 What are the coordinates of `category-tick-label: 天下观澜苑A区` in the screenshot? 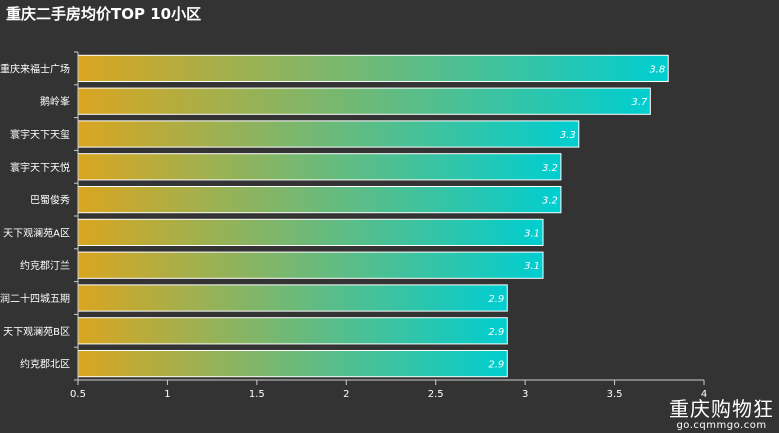 It's located at (36, 232).